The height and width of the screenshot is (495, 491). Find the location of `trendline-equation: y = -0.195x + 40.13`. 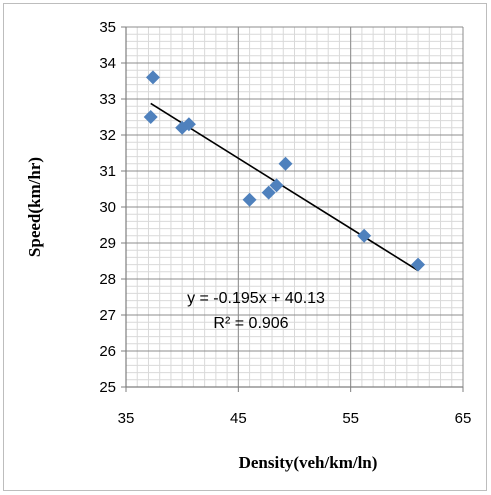

trendline-equation: y = -0.195x + 40.13 is located at coordinates (256, 298).